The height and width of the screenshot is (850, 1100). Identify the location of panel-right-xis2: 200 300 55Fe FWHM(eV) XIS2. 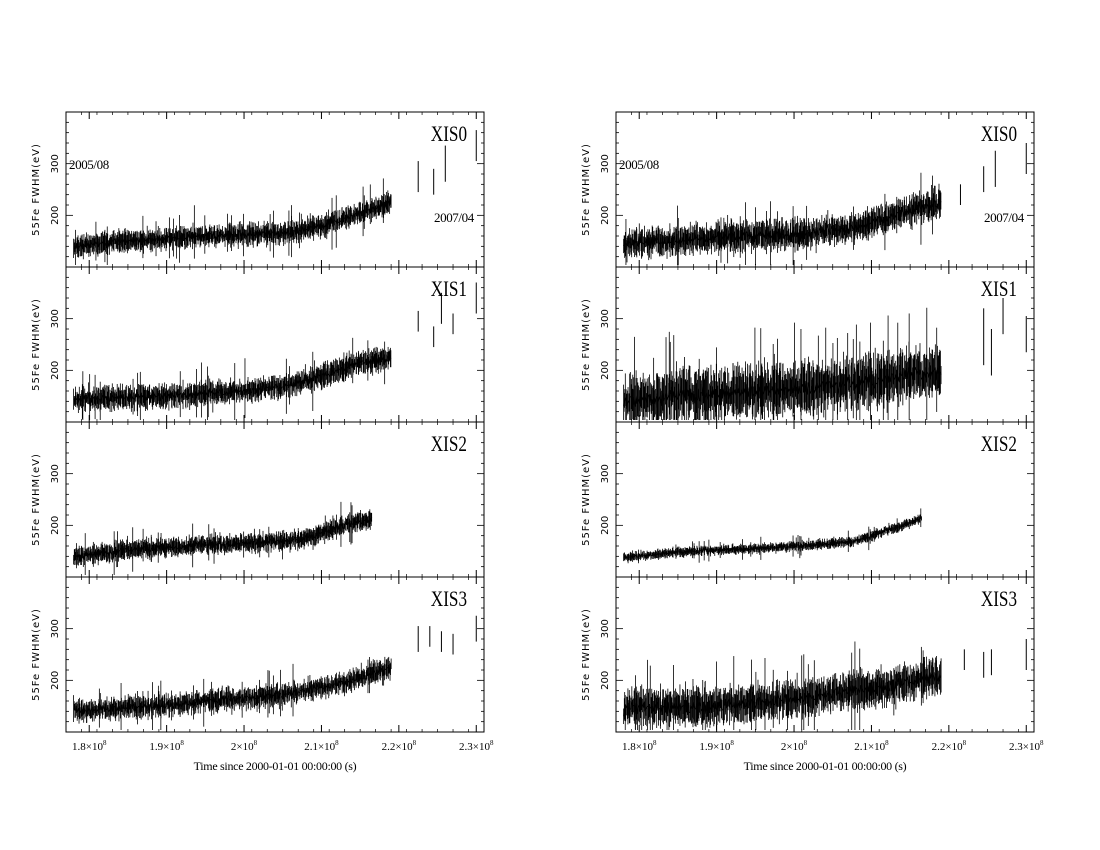
(808, 499).